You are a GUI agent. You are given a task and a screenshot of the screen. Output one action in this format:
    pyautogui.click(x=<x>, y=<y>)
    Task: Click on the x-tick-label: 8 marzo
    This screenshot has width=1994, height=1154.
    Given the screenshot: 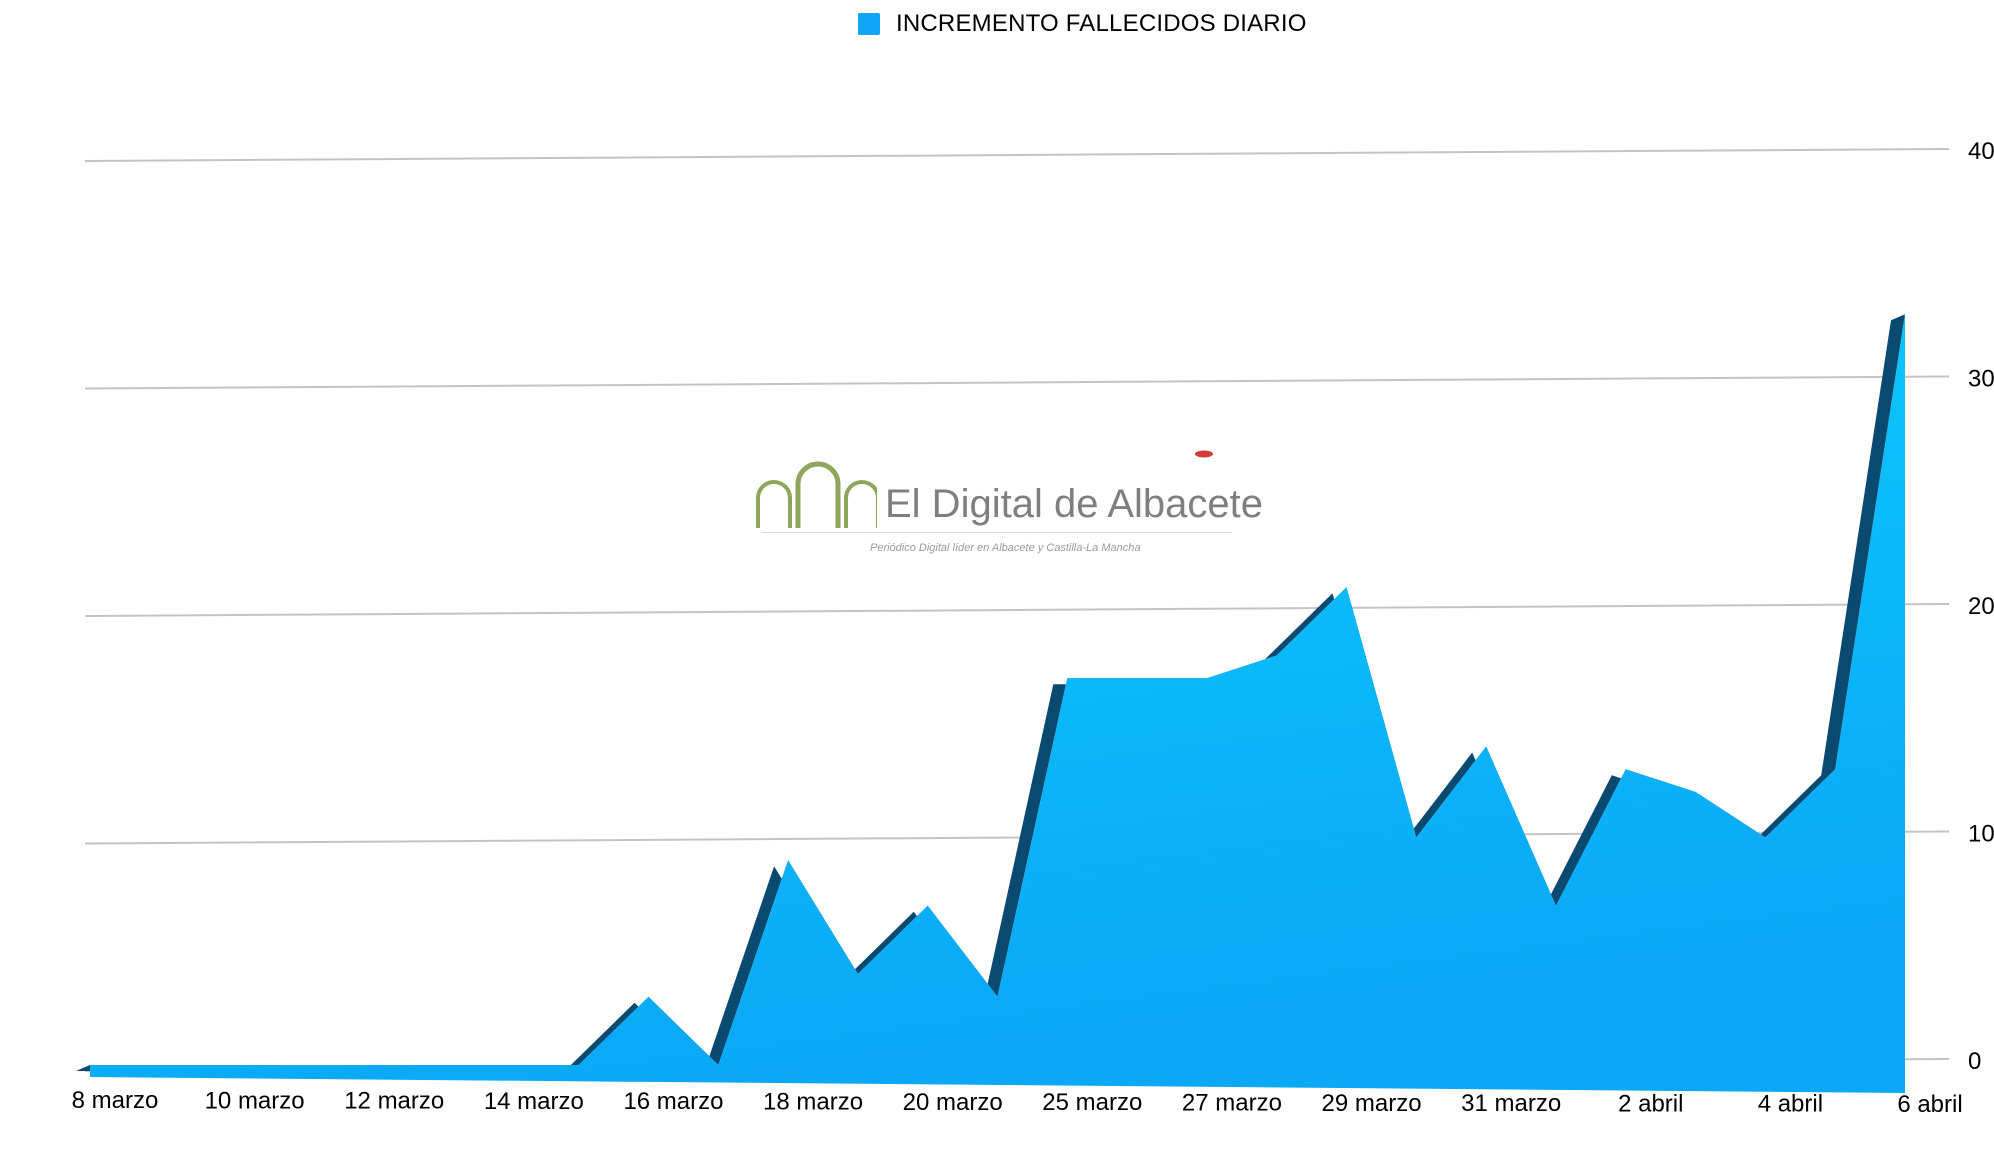 What is the action you would take?
    pyautogui.click(x=115, y=1100)
    